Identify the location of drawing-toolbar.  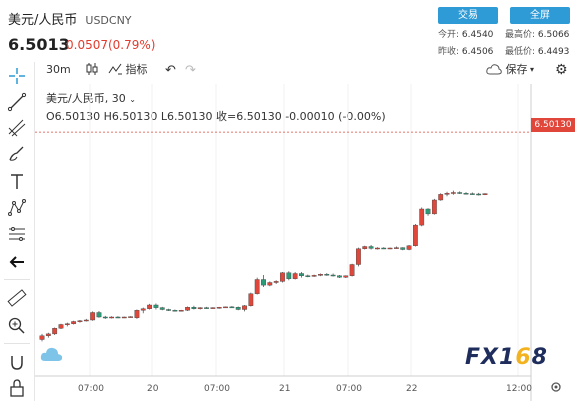
(17, 231).